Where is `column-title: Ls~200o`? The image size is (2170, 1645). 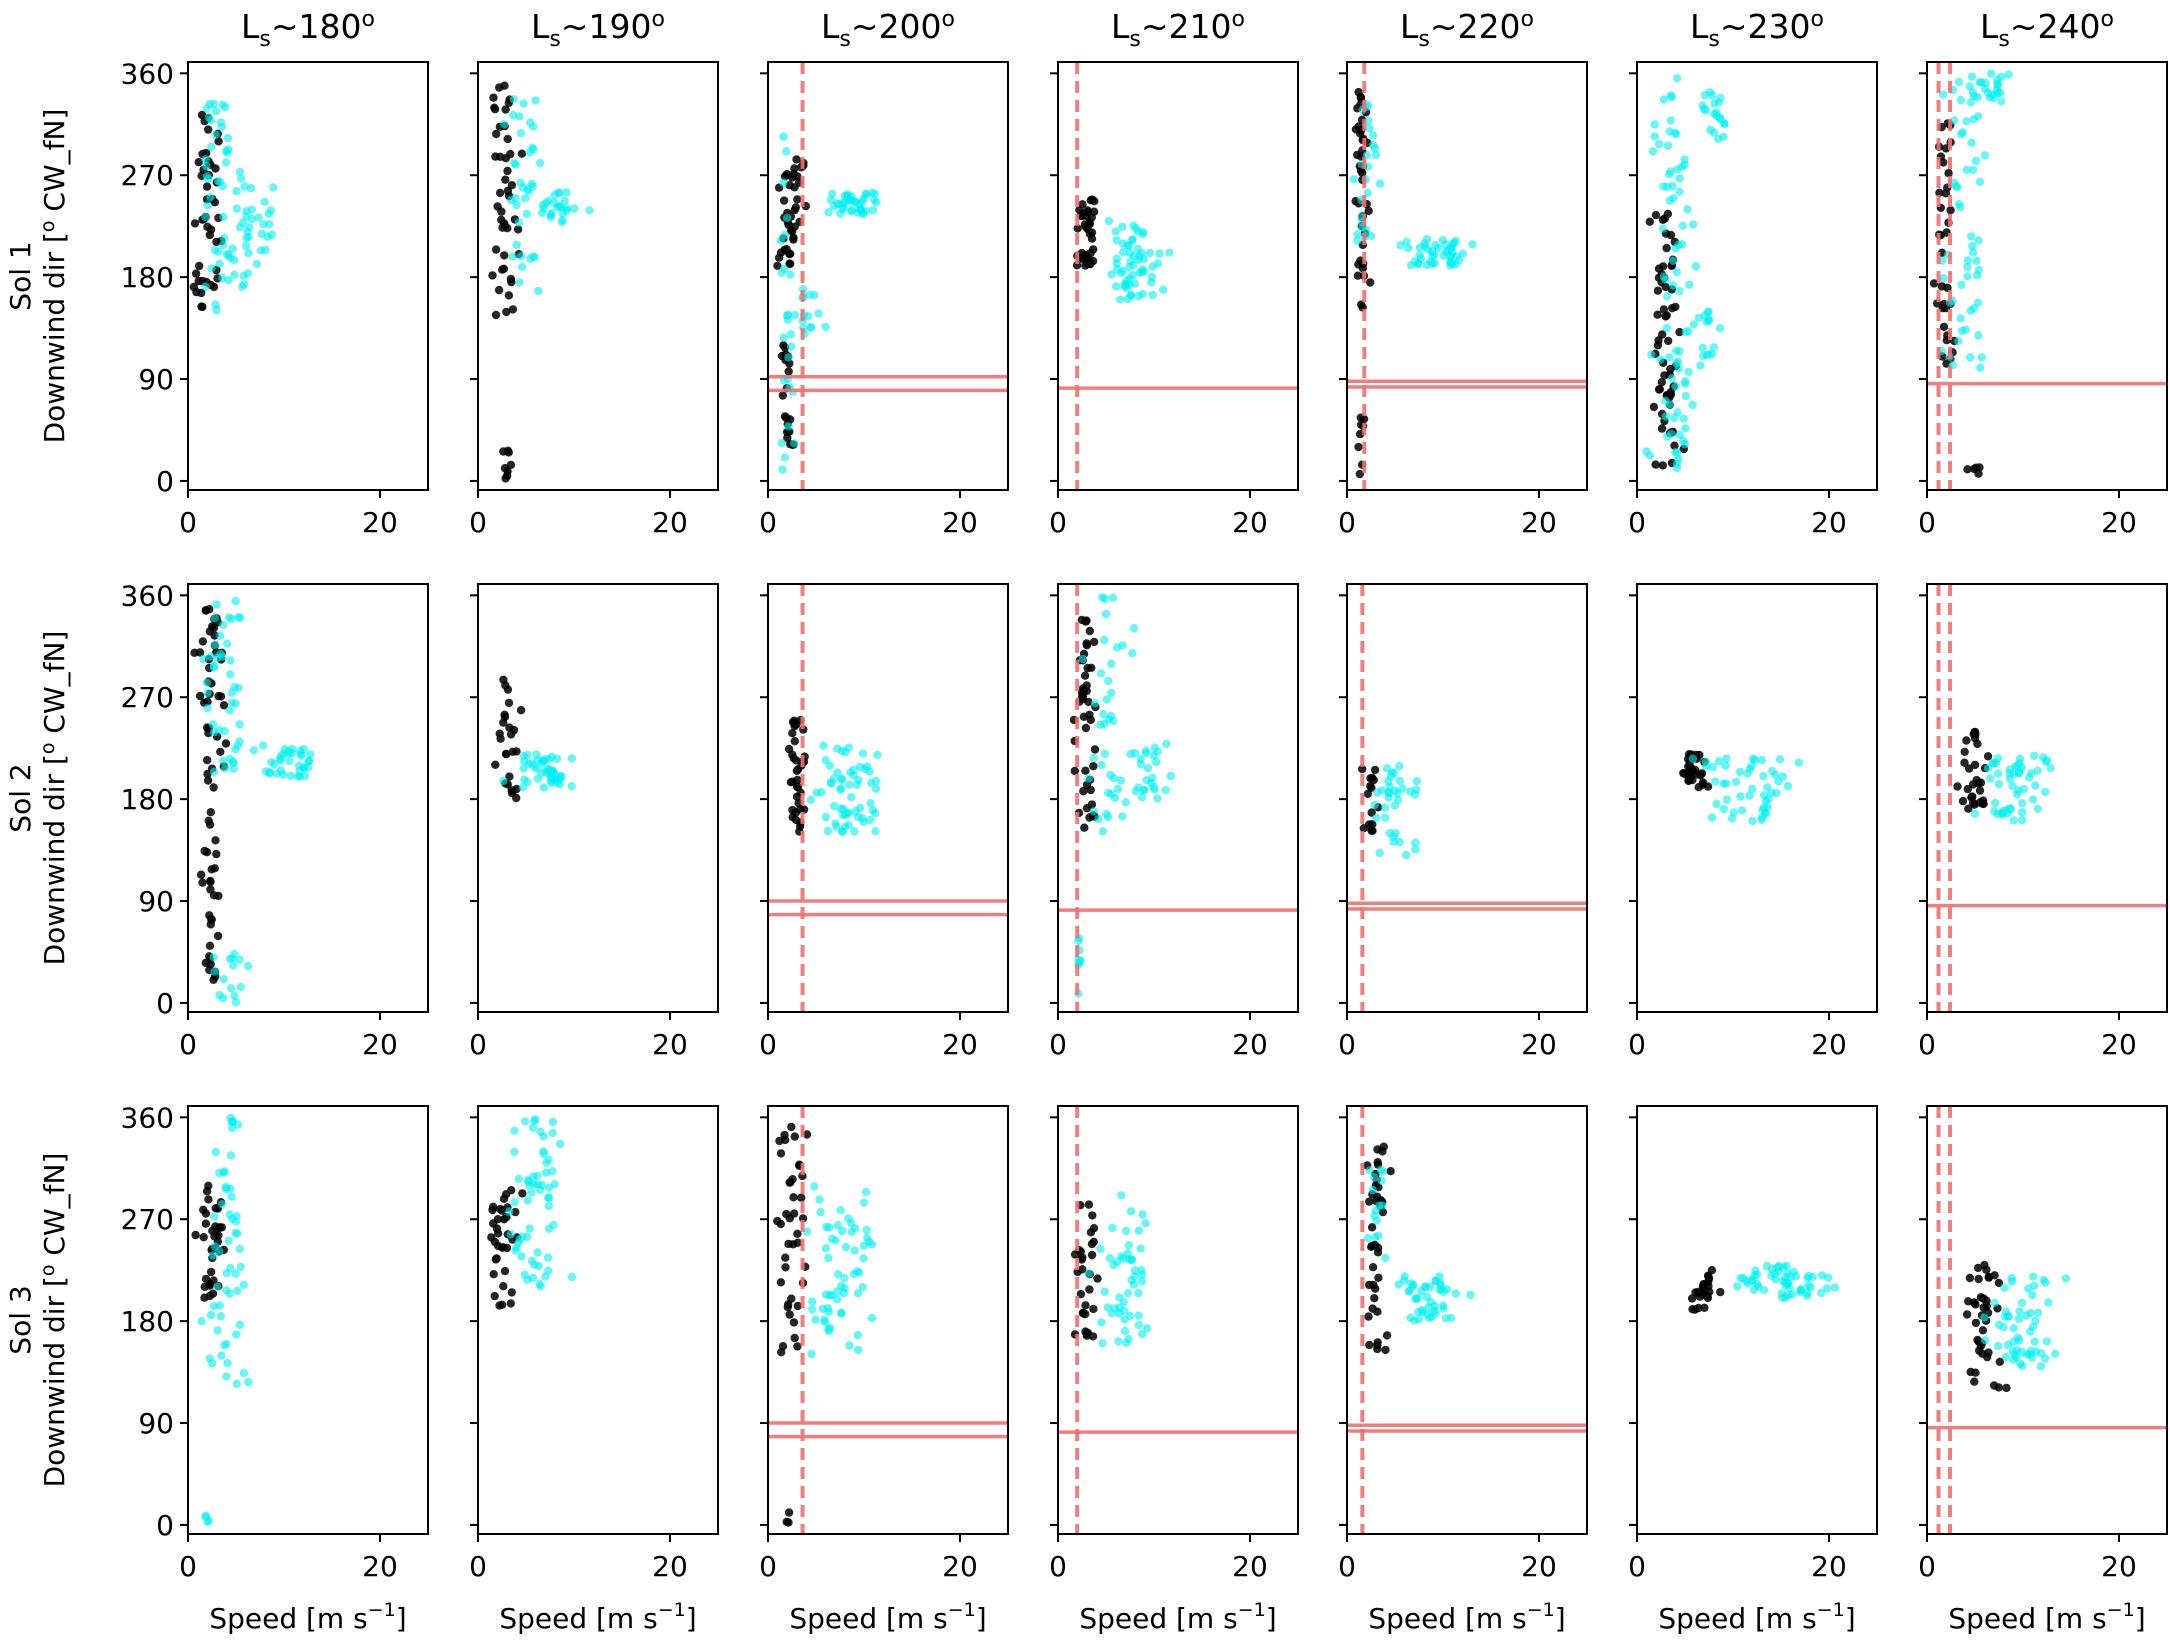
column-title: Ls~200o is located at coordinates (888, 29).